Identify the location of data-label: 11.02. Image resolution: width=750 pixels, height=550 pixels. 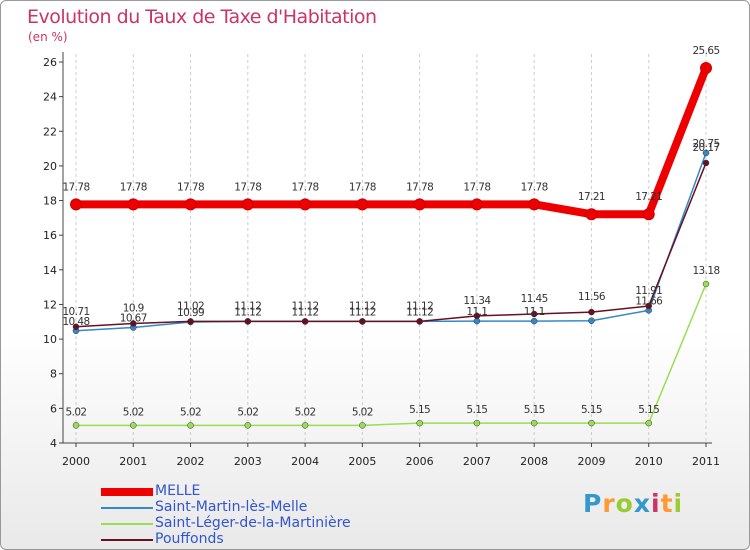
(190, 306).